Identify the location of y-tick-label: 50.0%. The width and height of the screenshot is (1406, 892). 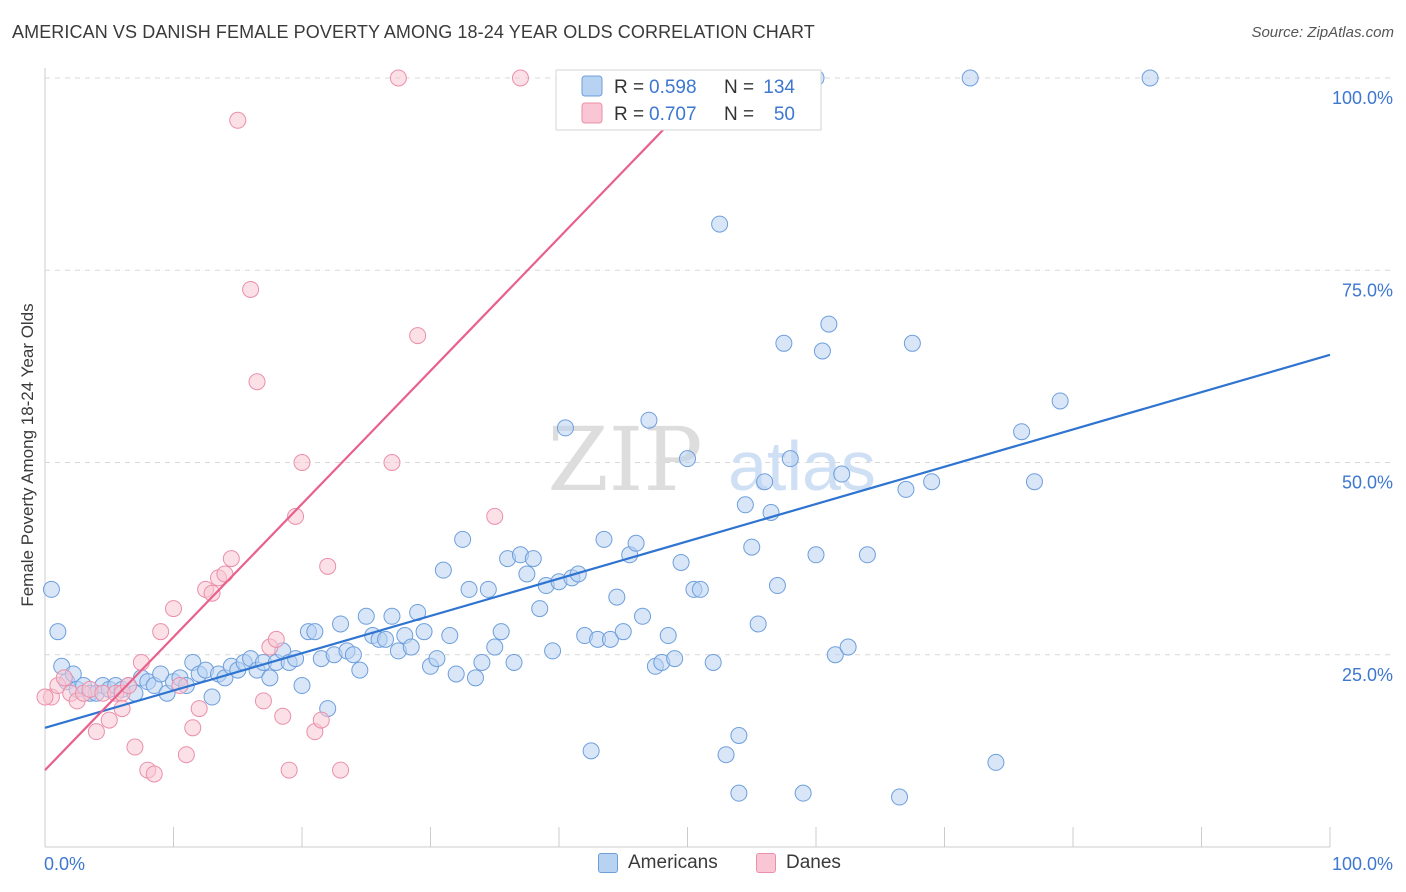
(1367, 483).